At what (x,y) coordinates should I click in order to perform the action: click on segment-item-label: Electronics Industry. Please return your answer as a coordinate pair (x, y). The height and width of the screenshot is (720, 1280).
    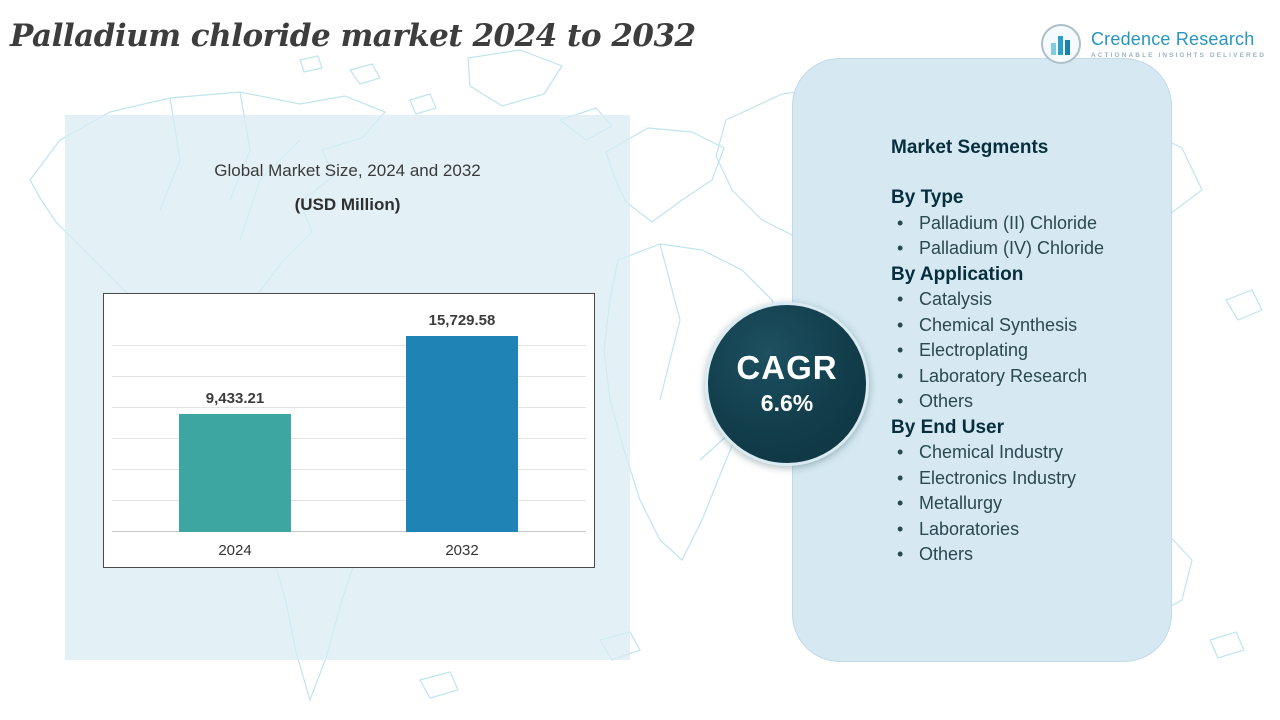
    Looking at the image, I should click on (998, 477).